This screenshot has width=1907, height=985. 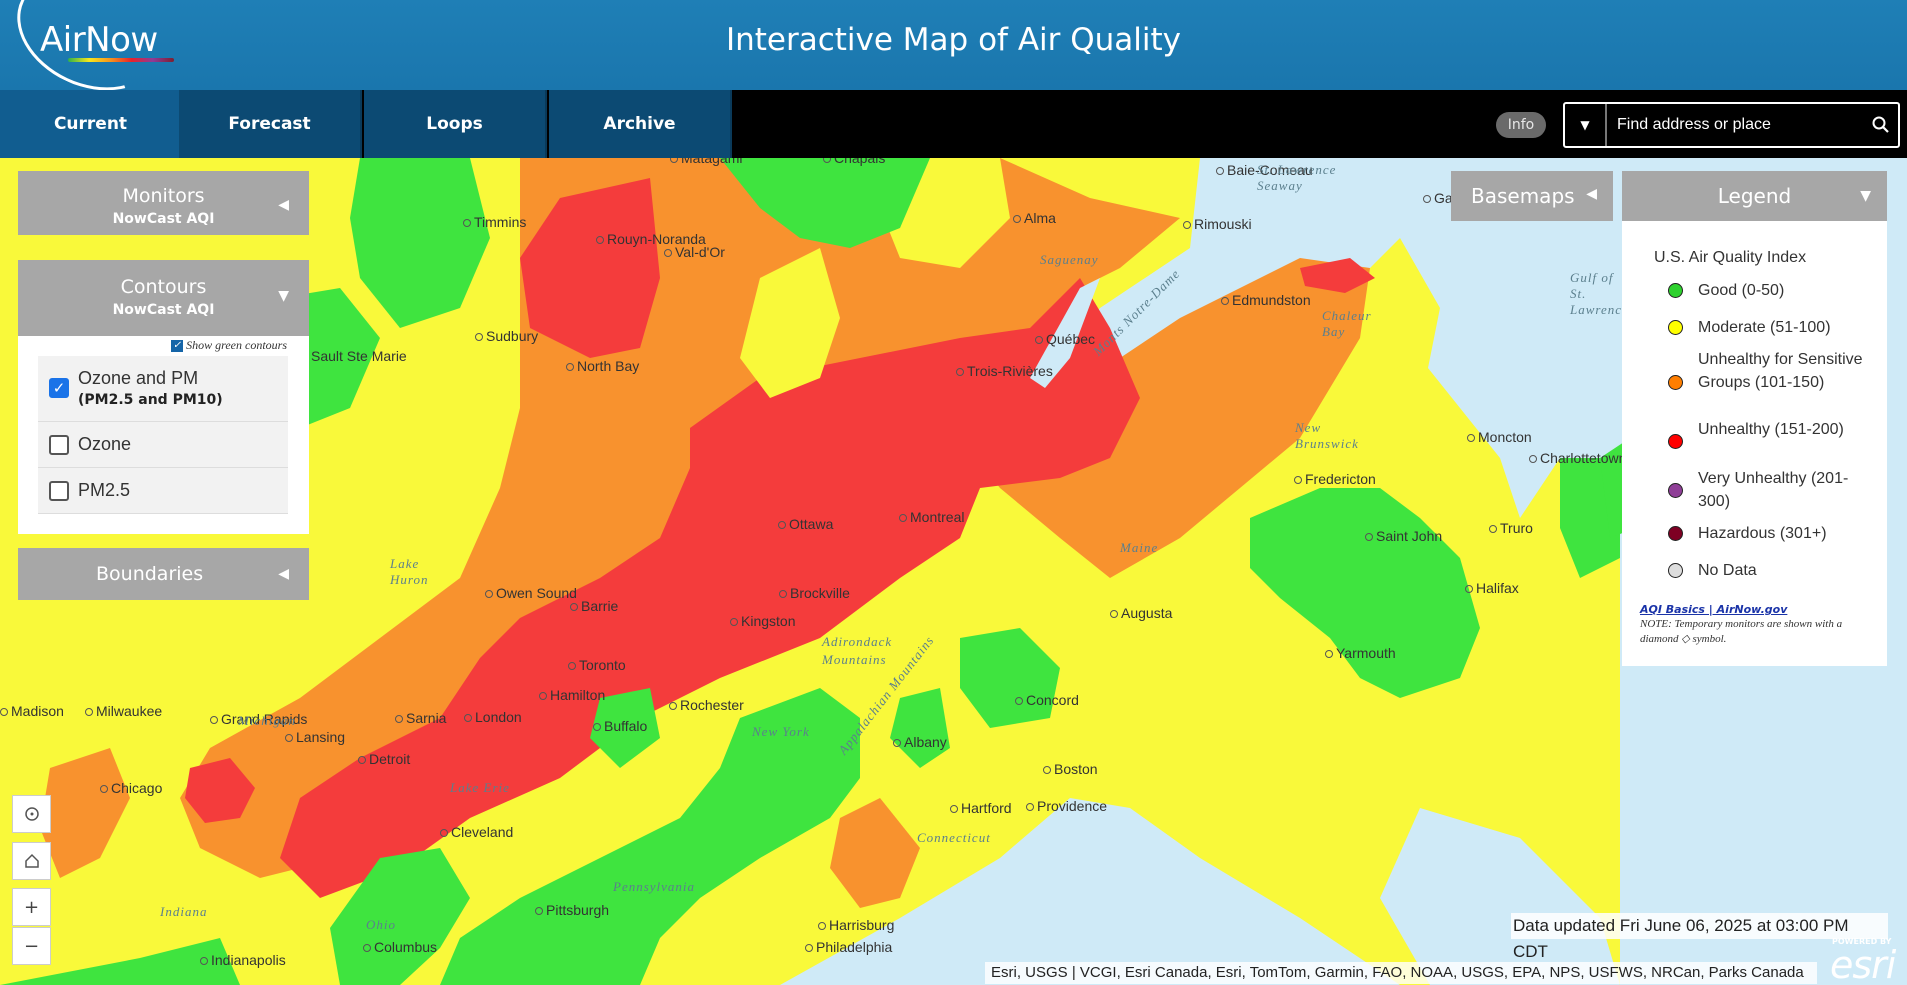 I want to click on home-button, so click(x=31, y=861).